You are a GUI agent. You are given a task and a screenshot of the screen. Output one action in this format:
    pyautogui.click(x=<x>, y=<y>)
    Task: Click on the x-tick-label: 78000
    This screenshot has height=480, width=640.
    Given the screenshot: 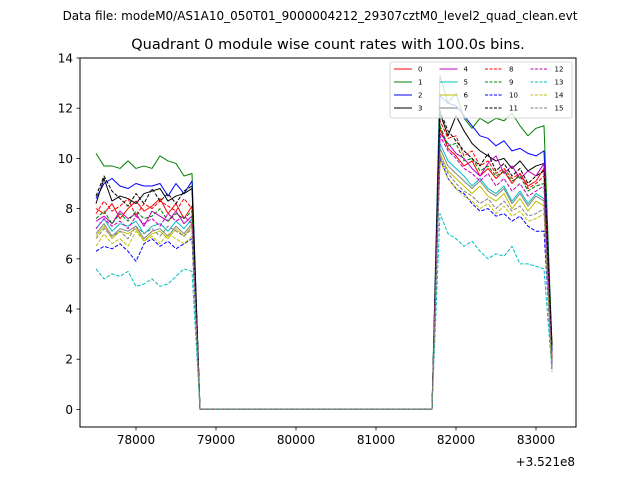 What is the action you would take?
    pyautogui.click(x=136, y=440)
    